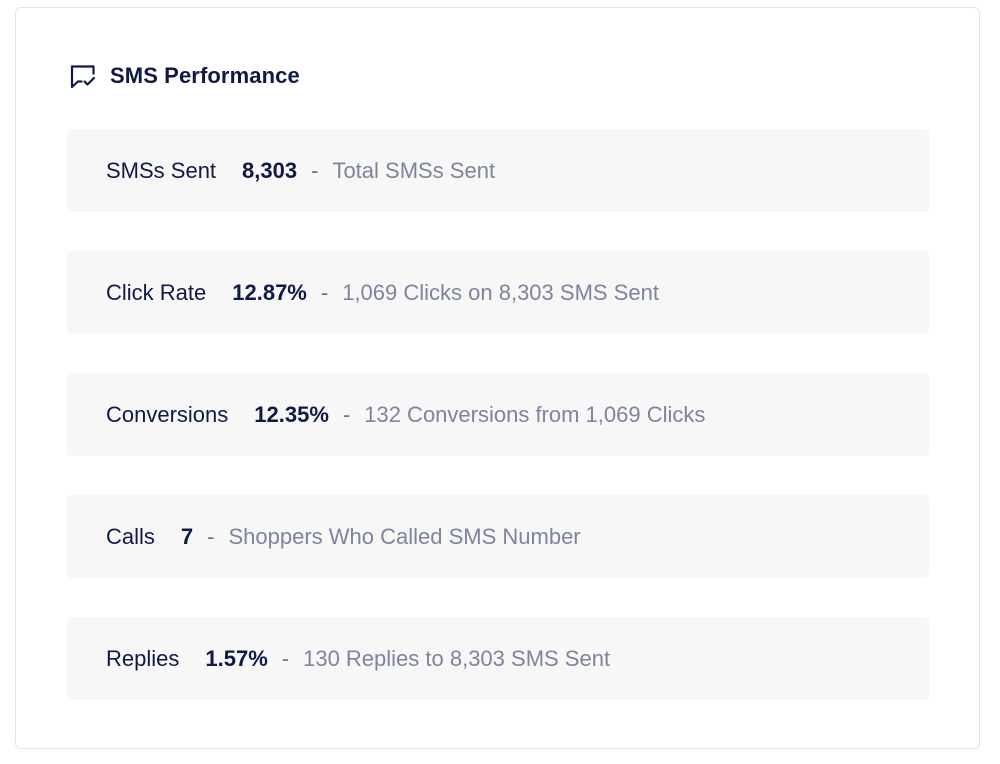 This screenshot has height=764, width=1000. What do you see at coordinates (187, 536) in the screenshot?
I see `metric-value: 7` at bounding box center [187, 536].